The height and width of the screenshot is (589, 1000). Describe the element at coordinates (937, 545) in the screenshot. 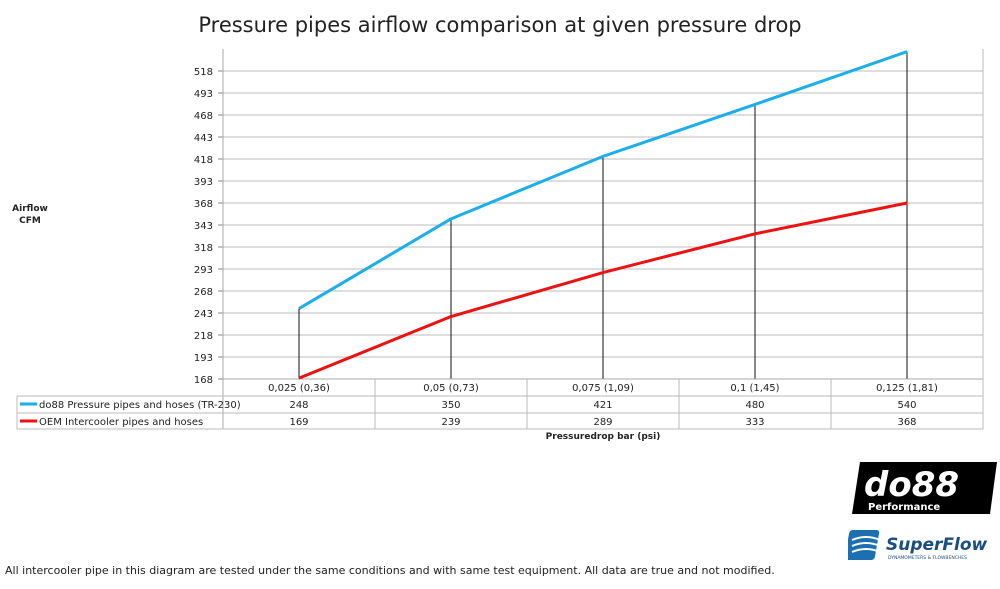

I see `svg-text: SuperFlow` at that location.